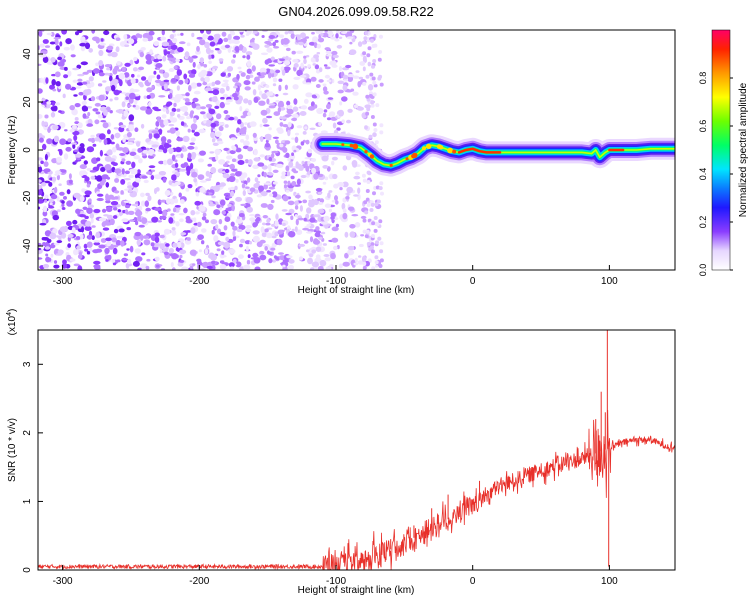  What do you see at coordinates (703, 78) in the screenshot?
I see `colorbar-tick-label: 0.8` at bounding box center [703, 78].